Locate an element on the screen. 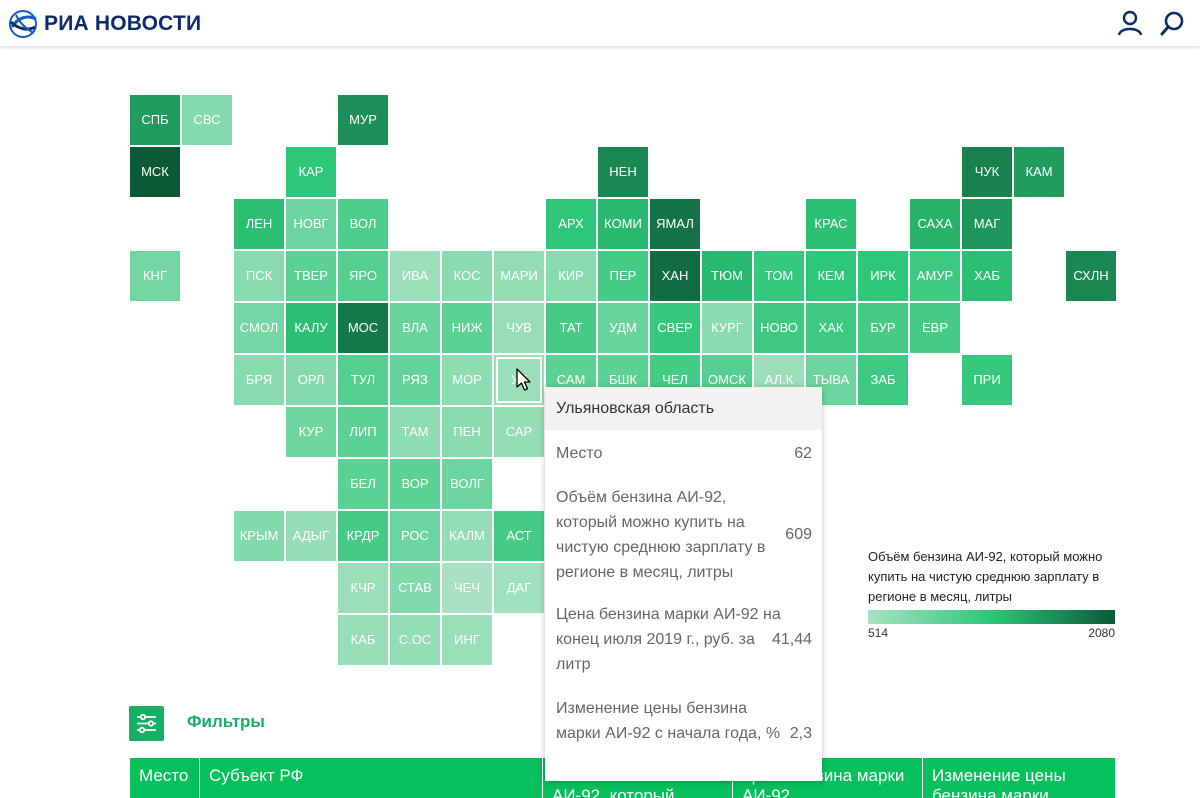  region-tile: КРДР is located at coordinates (363, 536).